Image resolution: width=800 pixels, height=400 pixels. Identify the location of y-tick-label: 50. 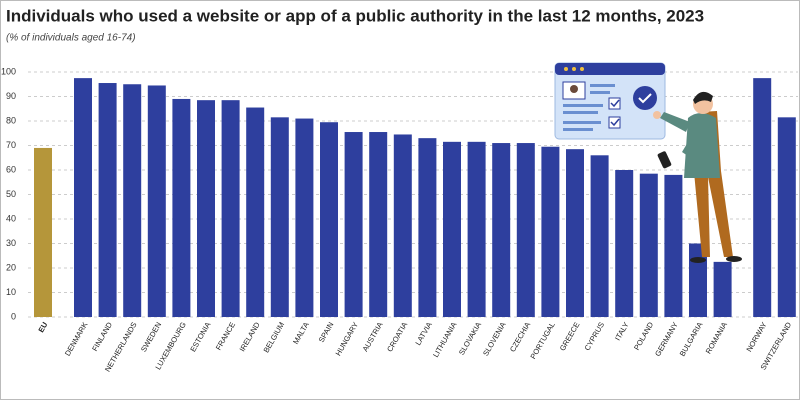
(11, 194).